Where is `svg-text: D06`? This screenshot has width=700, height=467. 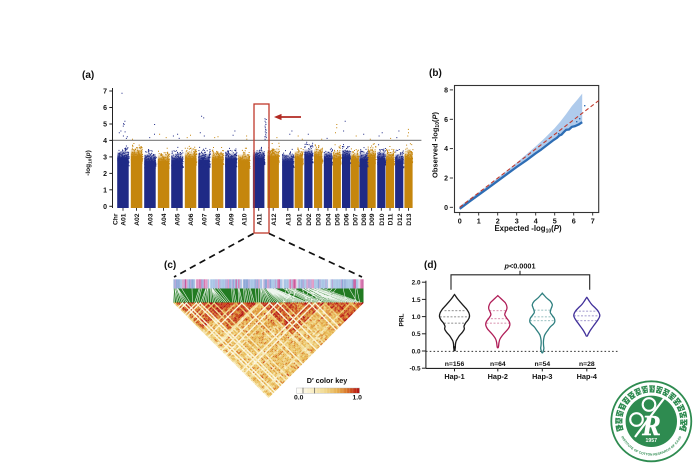
svg-text: D06 is located at coordinates (347, 219).